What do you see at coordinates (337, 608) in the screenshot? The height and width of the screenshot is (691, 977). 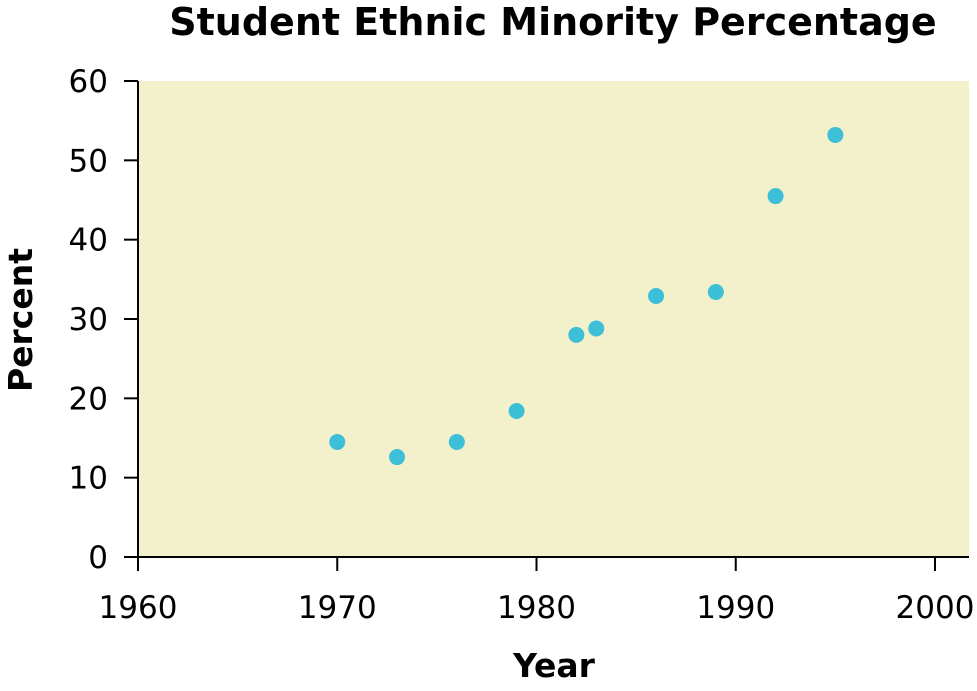 I see `x-tick-label: 1970` at bounding box center [337, 608].